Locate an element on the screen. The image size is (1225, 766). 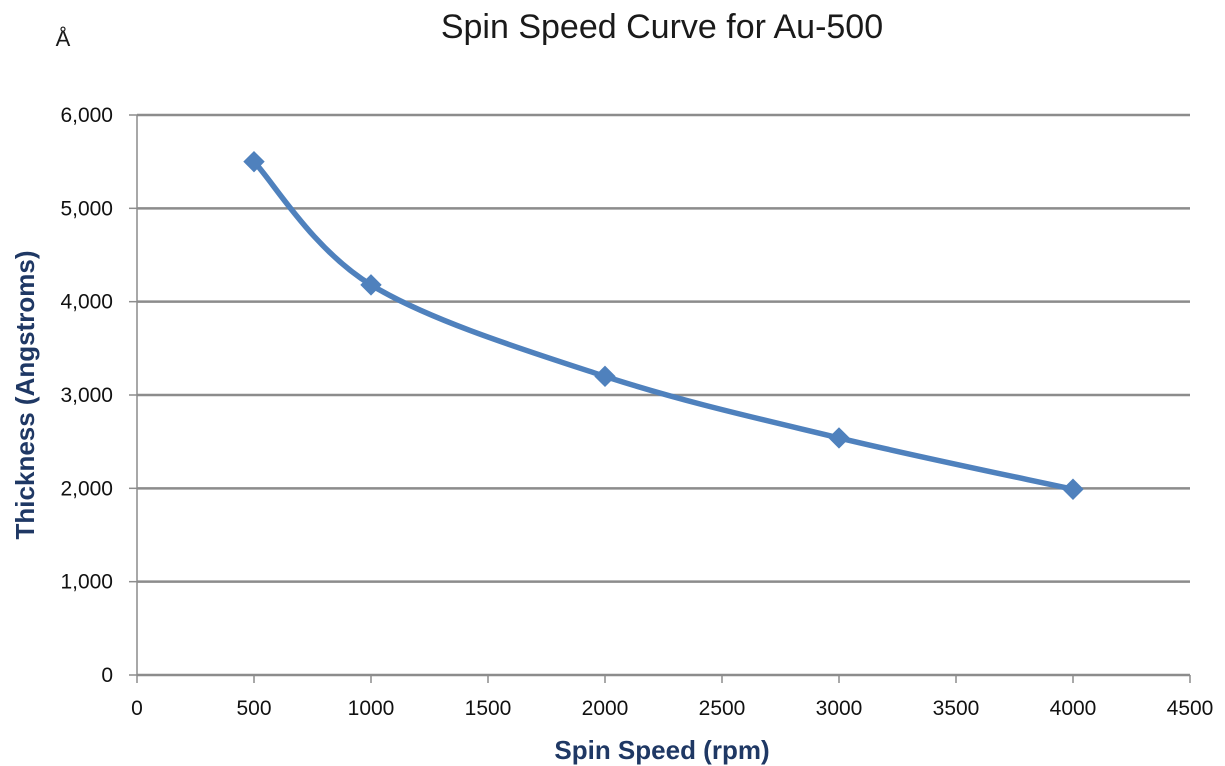
x-tick-label: 2500 is located at coordinates (722, 708).